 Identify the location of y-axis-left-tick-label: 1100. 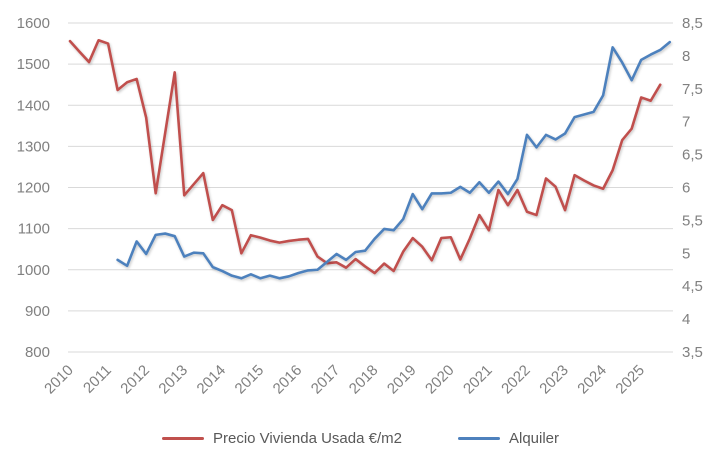
(34, 229).